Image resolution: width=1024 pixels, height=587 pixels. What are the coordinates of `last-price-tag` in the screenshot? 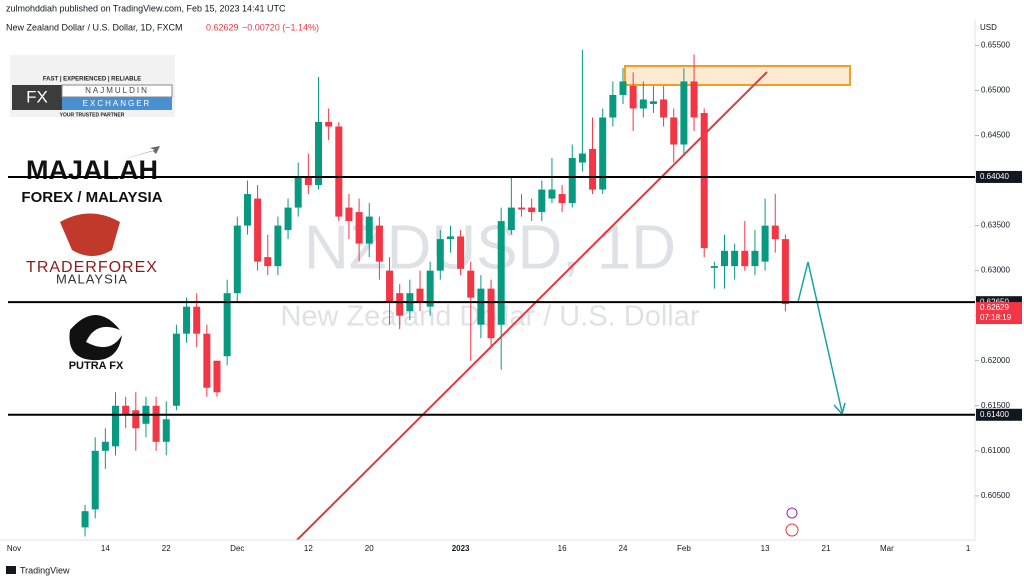 It's located at (999, 313).